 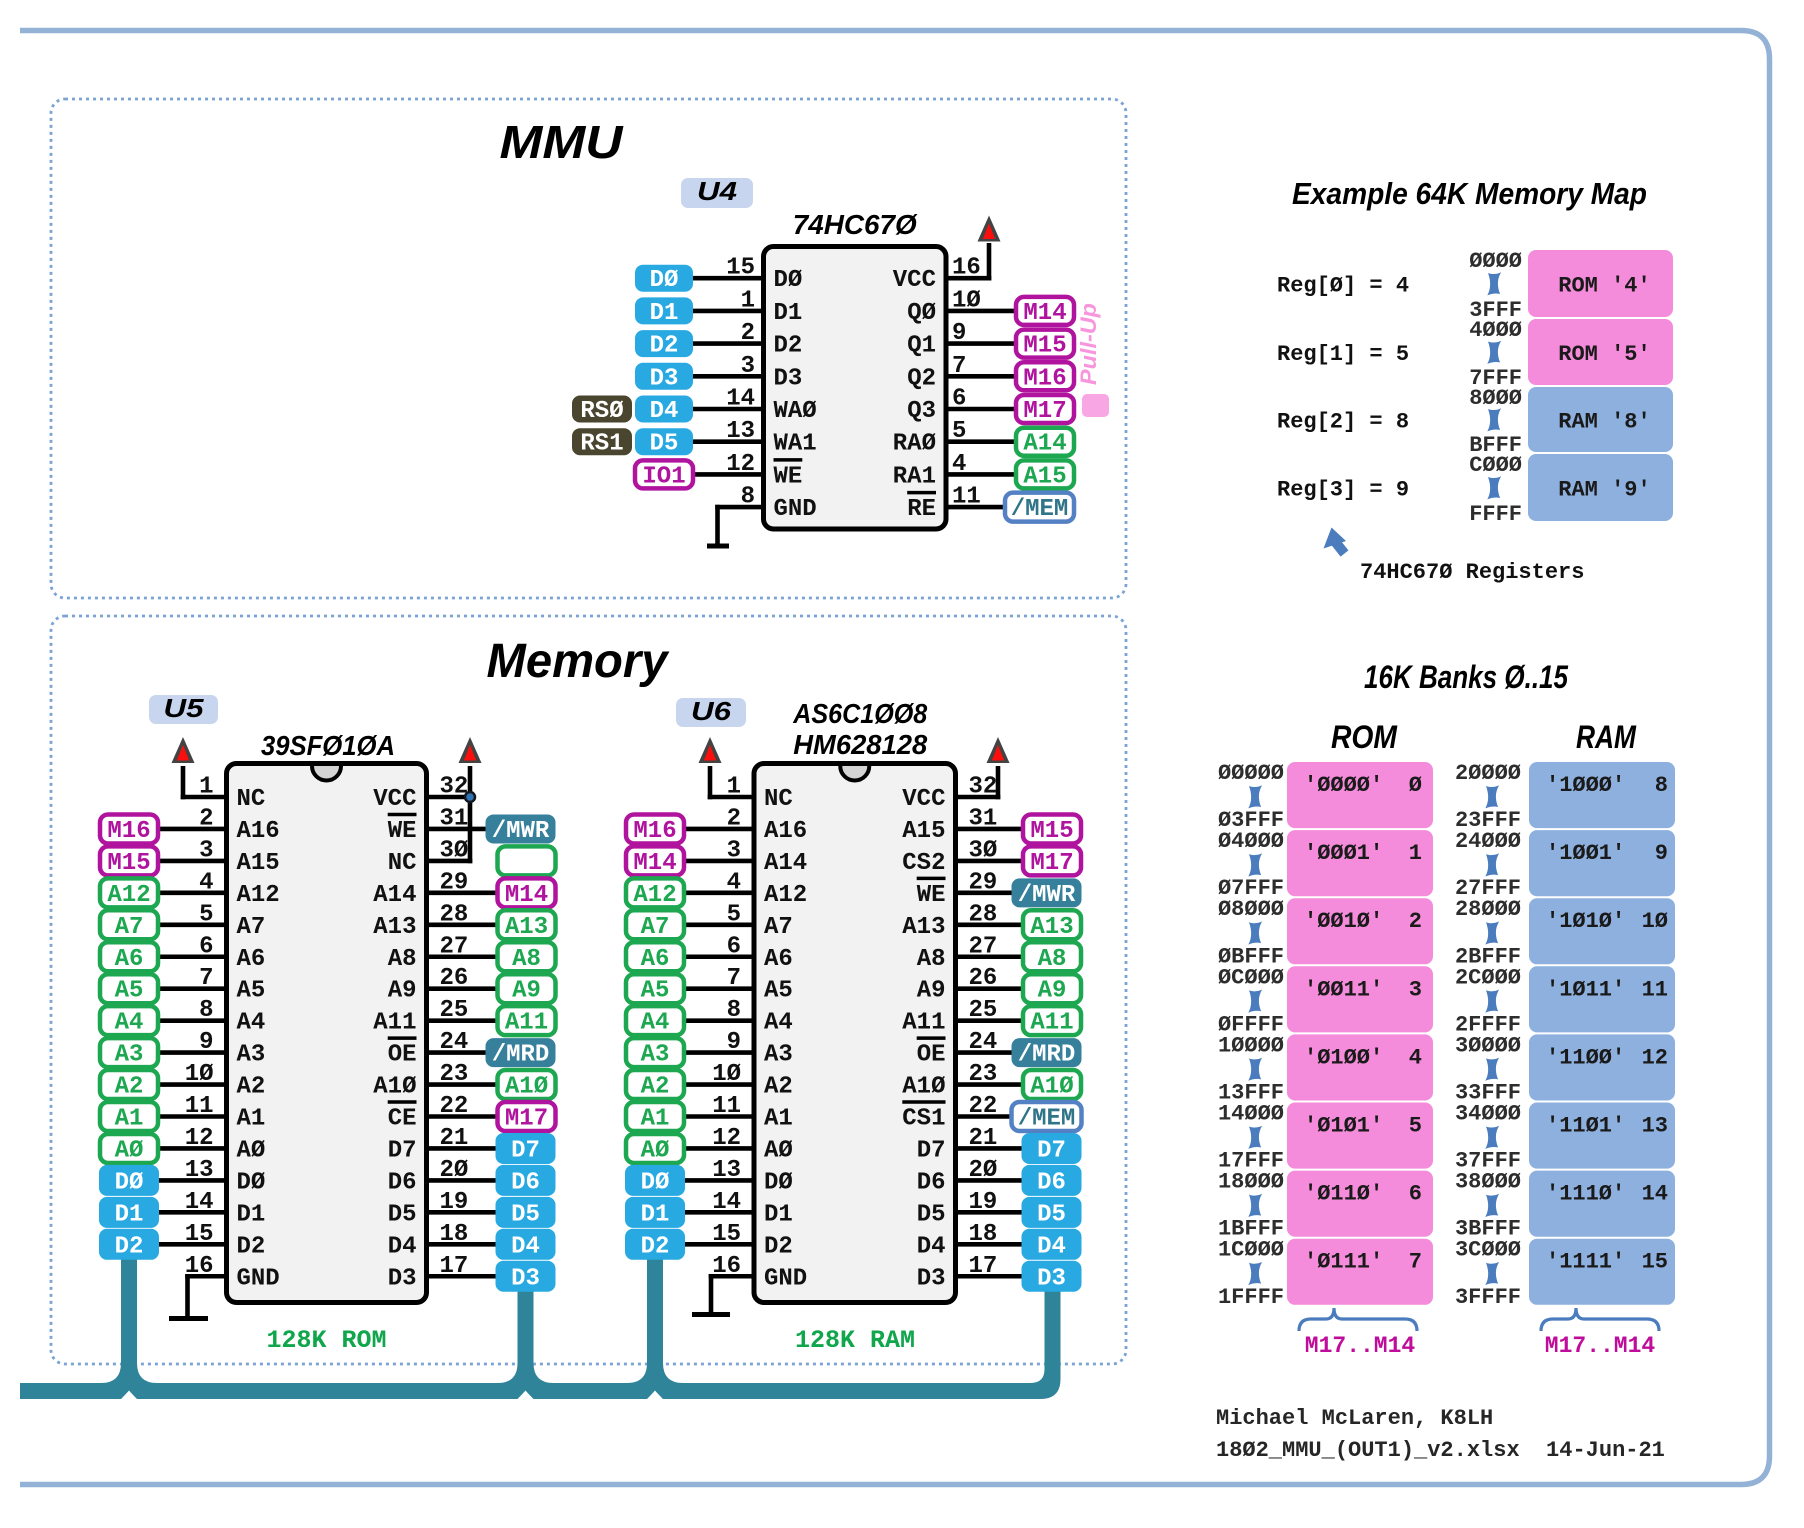 What do you see at coordinates (251, 1055) in the screenshot?
I see `svg-text: A3` at bounding box center [251, 1055].